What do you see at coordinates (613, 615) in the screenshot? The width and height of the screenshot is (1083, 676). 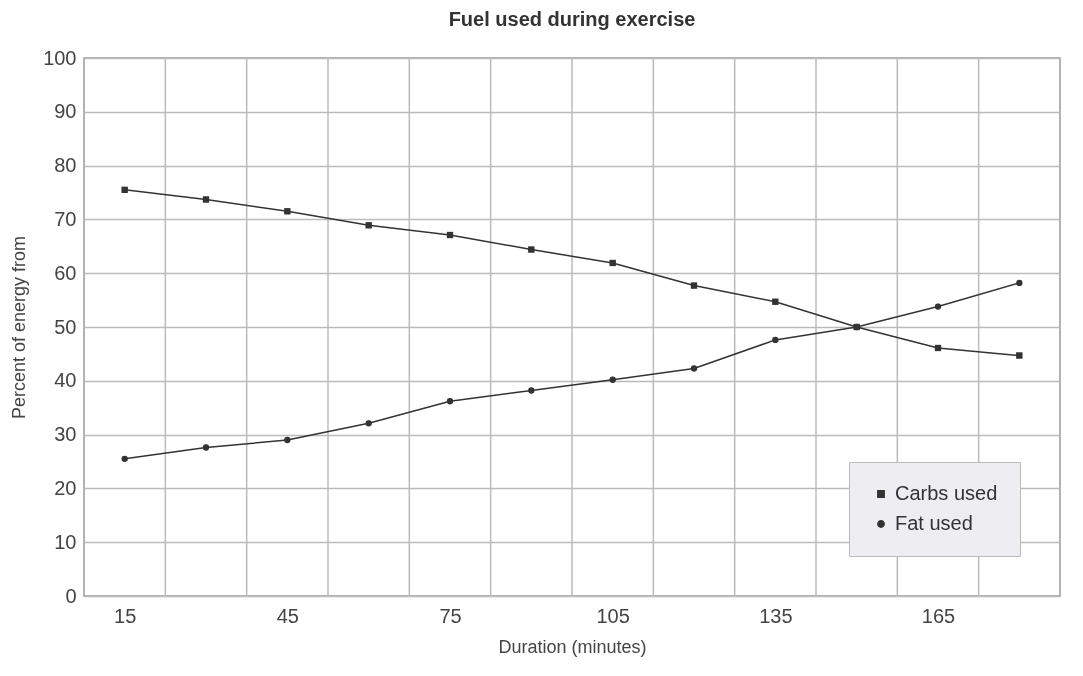 I see `x-tick-label: 105` at bounding box center [613, 615].